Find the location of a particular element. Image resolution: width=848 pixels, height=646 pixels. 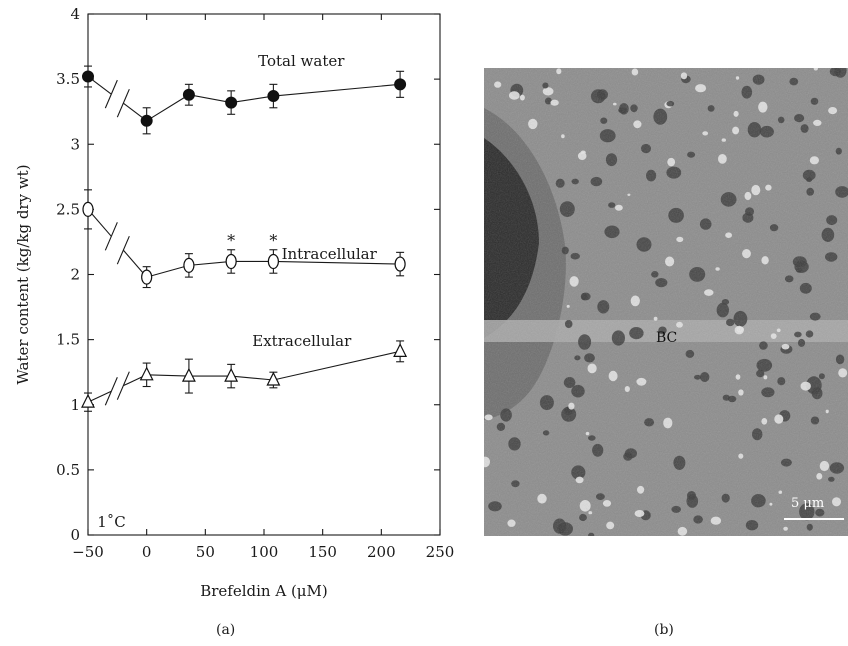

x-tick-label: 150 is located at coordinates (322, 552).